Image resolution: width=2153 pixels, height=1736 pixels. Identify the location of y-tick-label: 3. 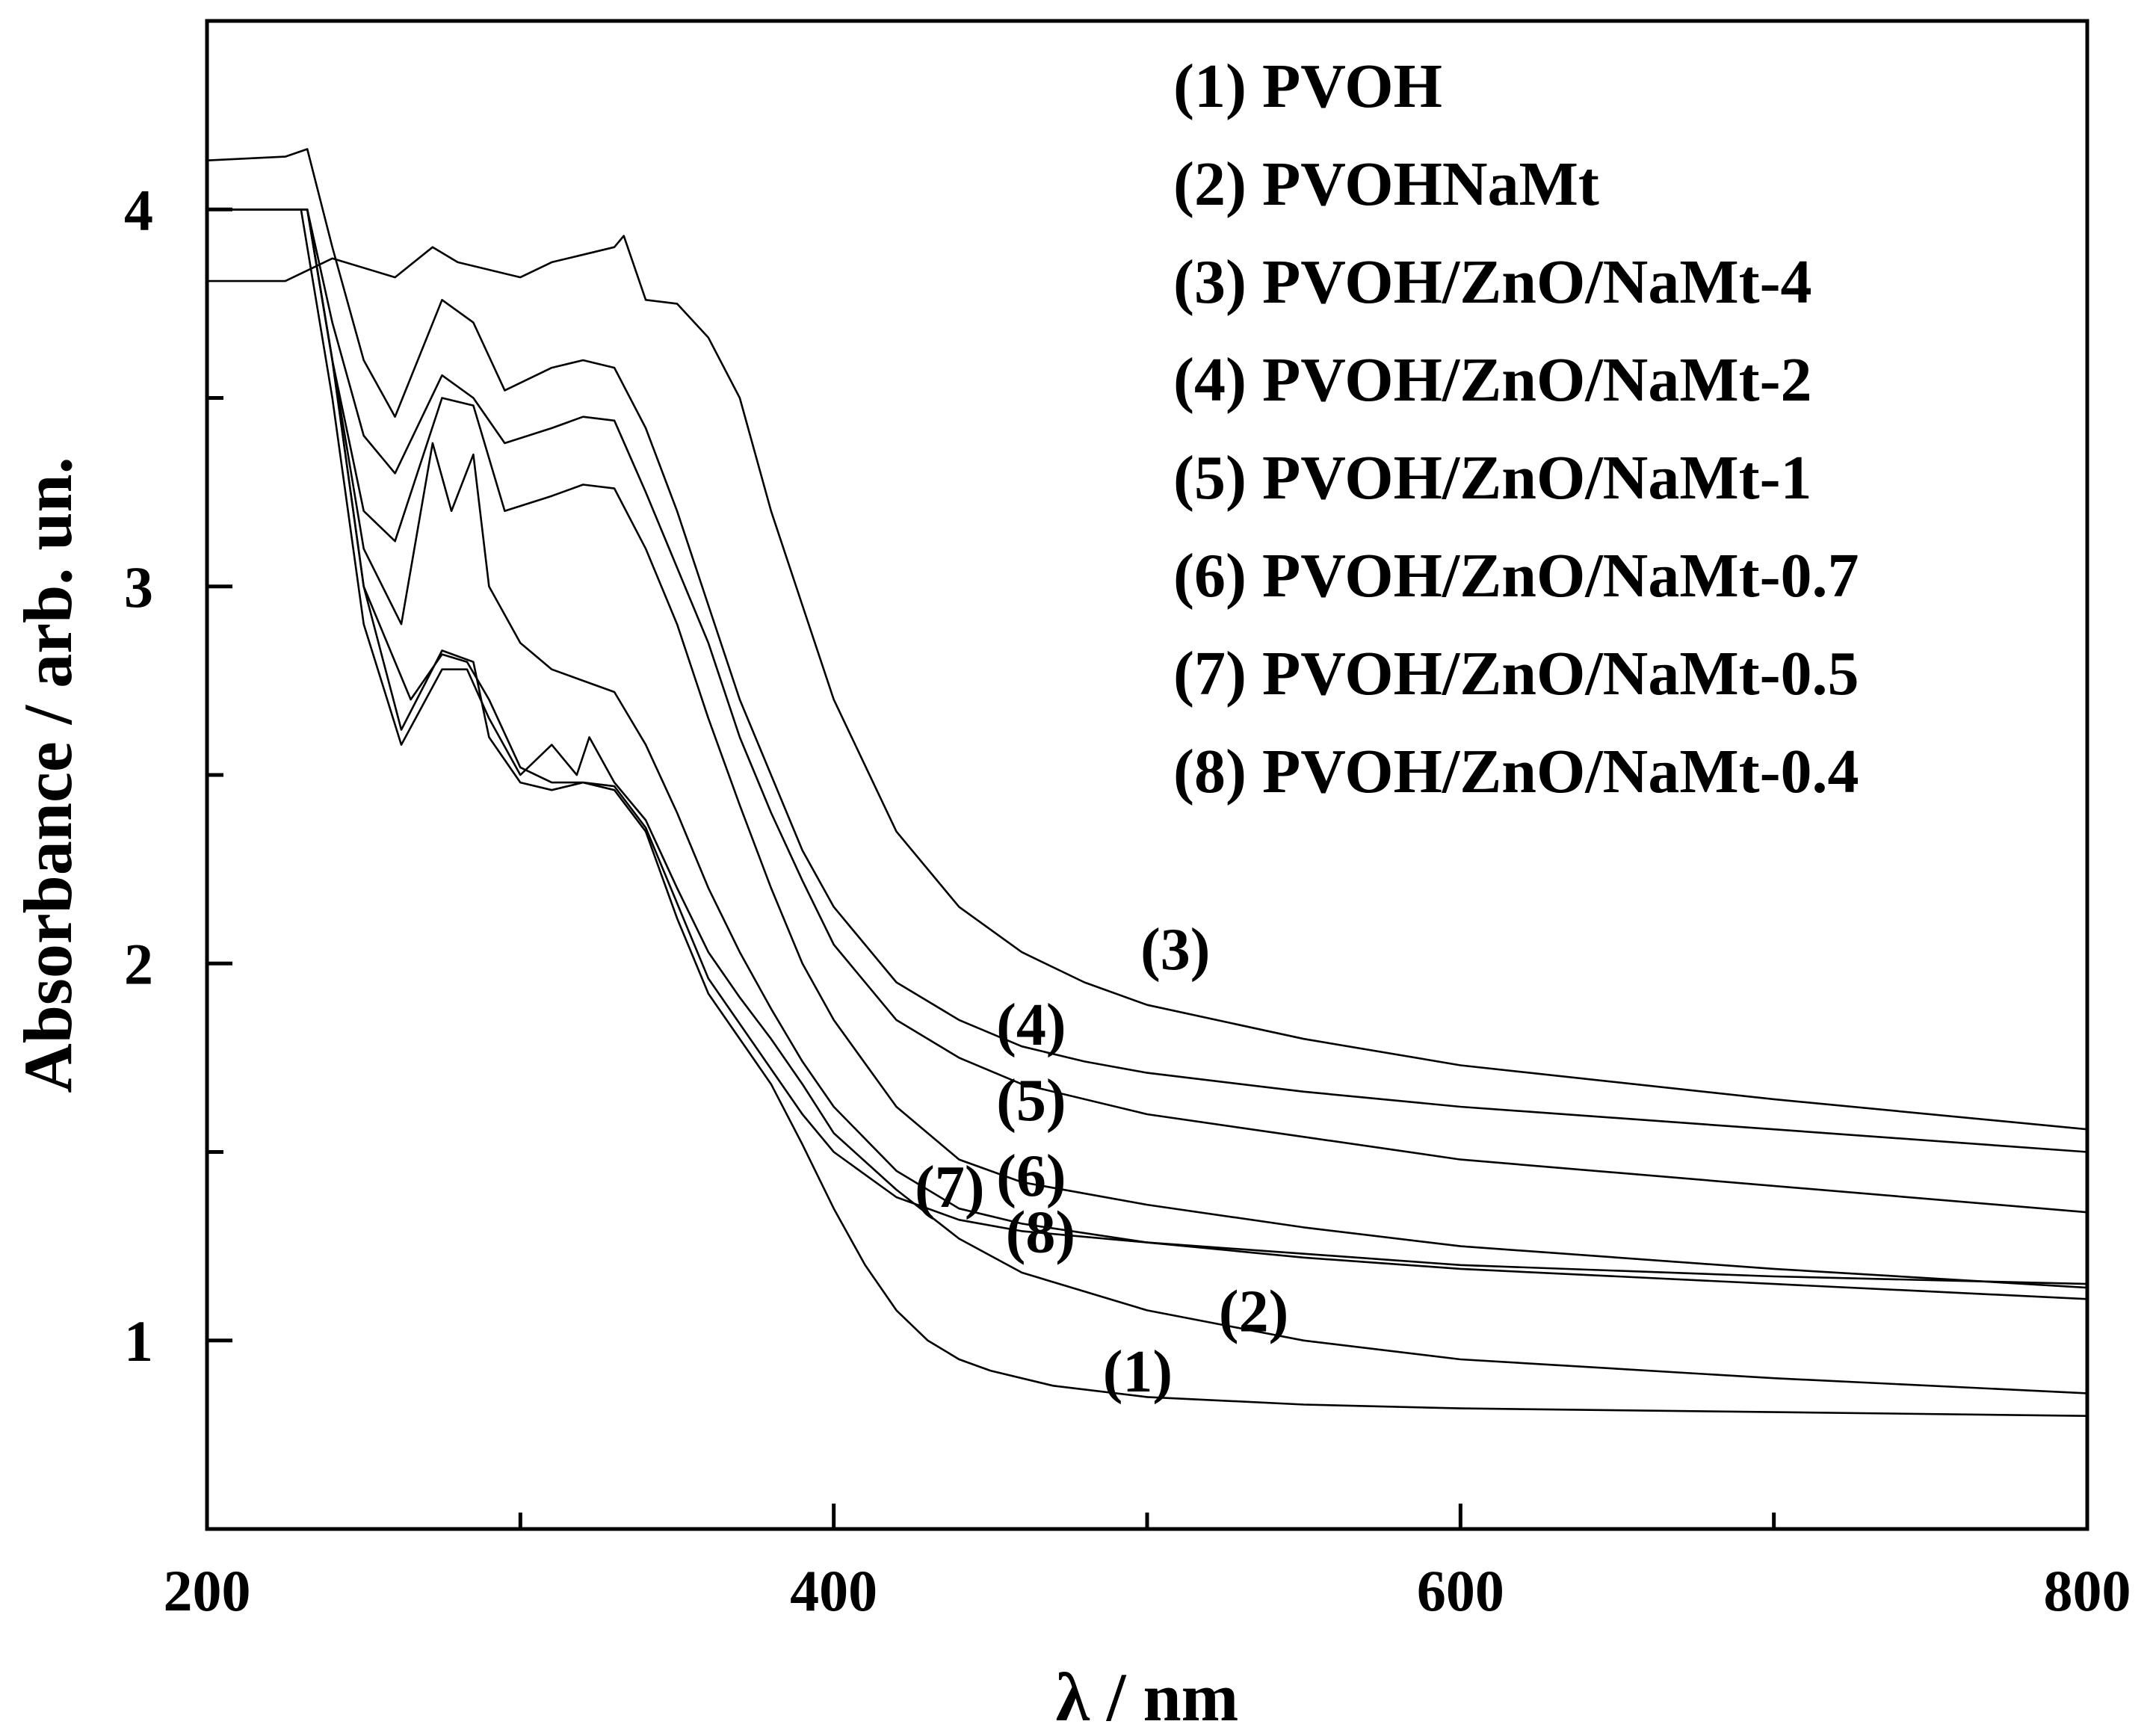
(138, 587).